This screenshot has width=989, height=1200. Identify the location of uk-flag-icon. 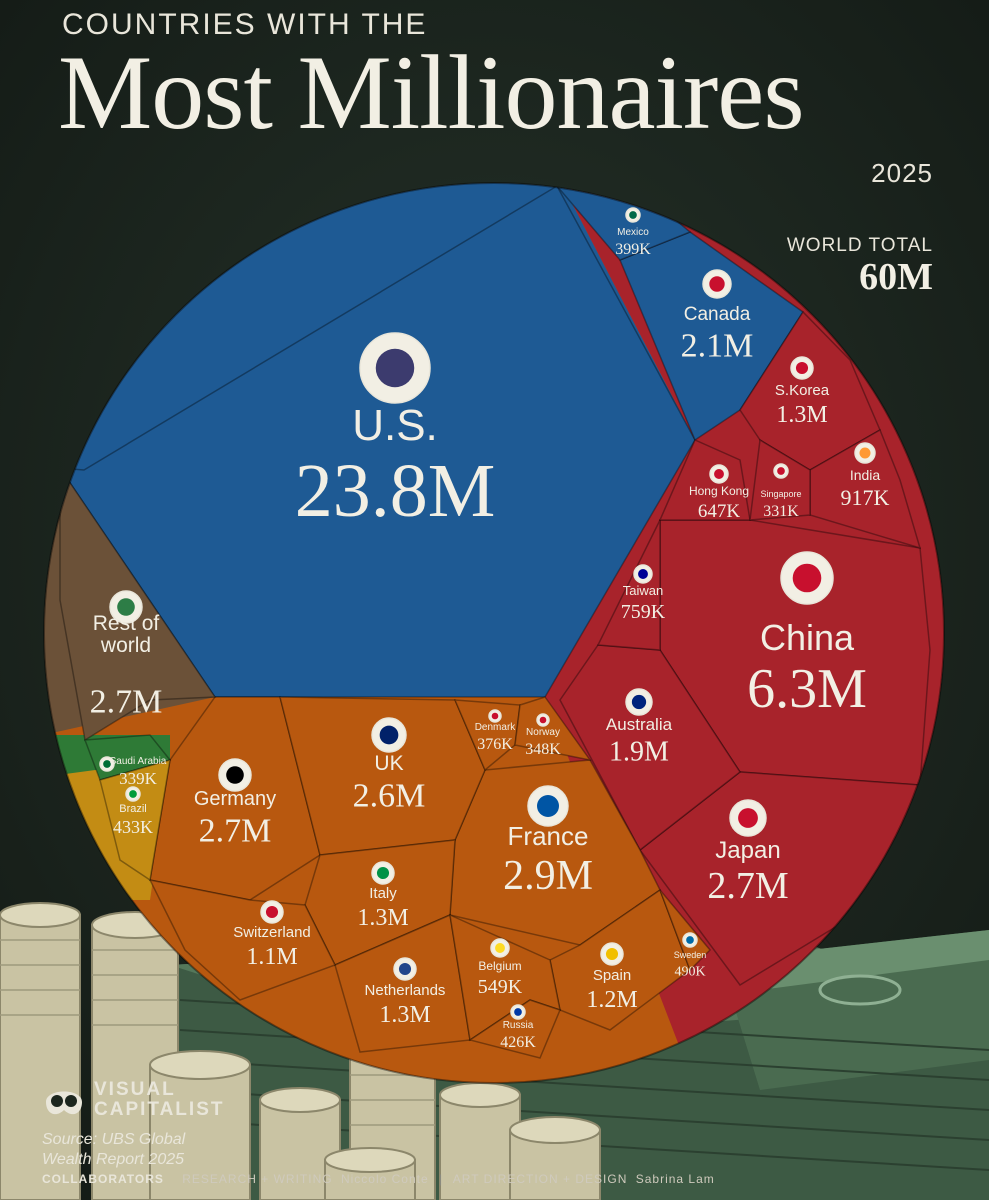
(389, 735).